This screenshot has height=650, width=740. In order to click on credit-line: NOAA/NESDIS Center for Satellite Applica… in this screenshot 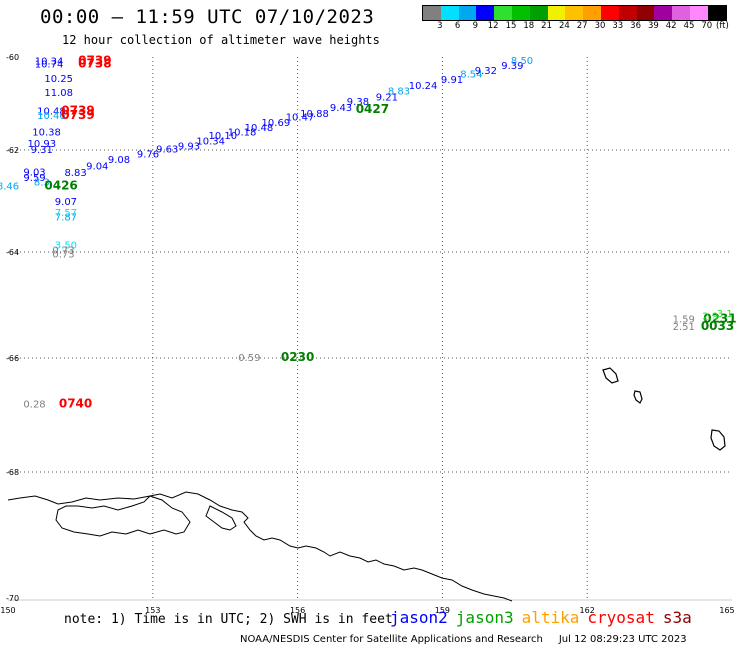, I will do `click(463, 639)`.